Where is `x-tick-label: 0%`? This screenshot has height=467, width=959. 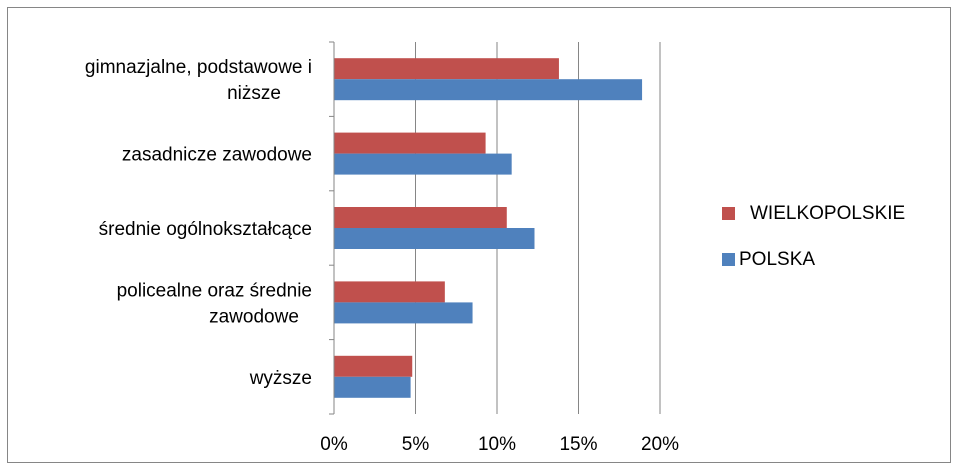 x-tick-label: 0% is located at coordinates (334, 444).